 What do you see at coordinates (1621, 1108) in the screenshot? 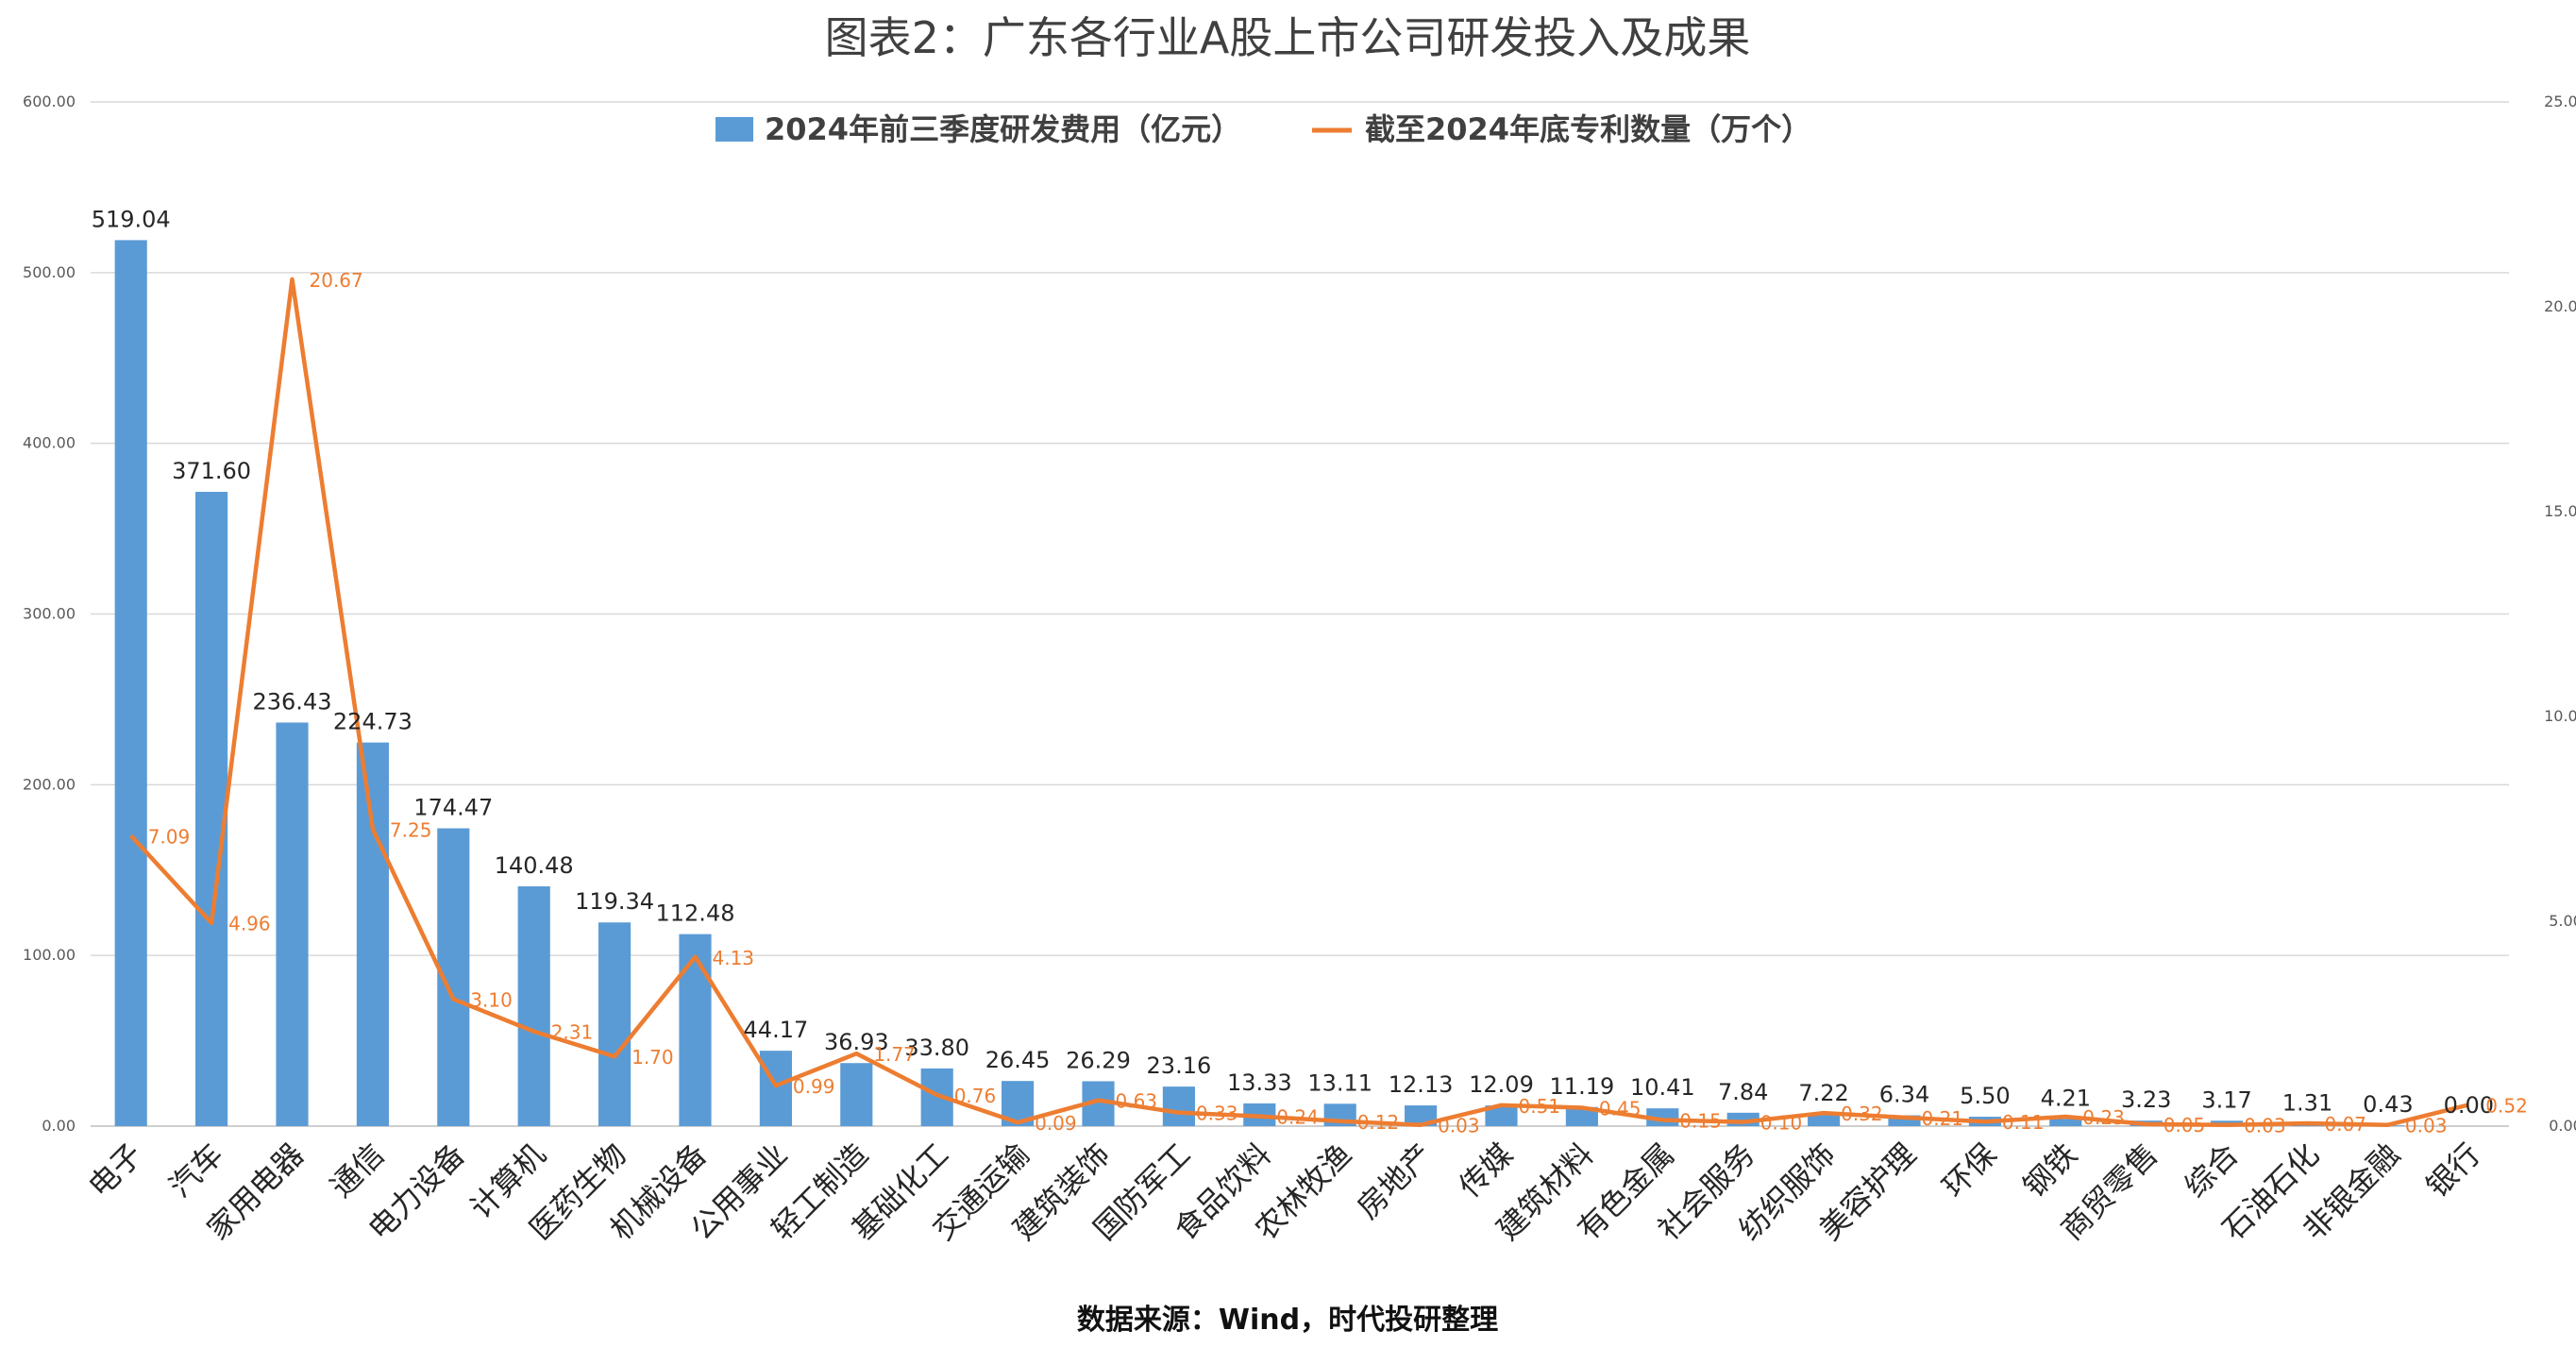
I see `line-value-label: 0.45` at bounding box center [1621, 1108].